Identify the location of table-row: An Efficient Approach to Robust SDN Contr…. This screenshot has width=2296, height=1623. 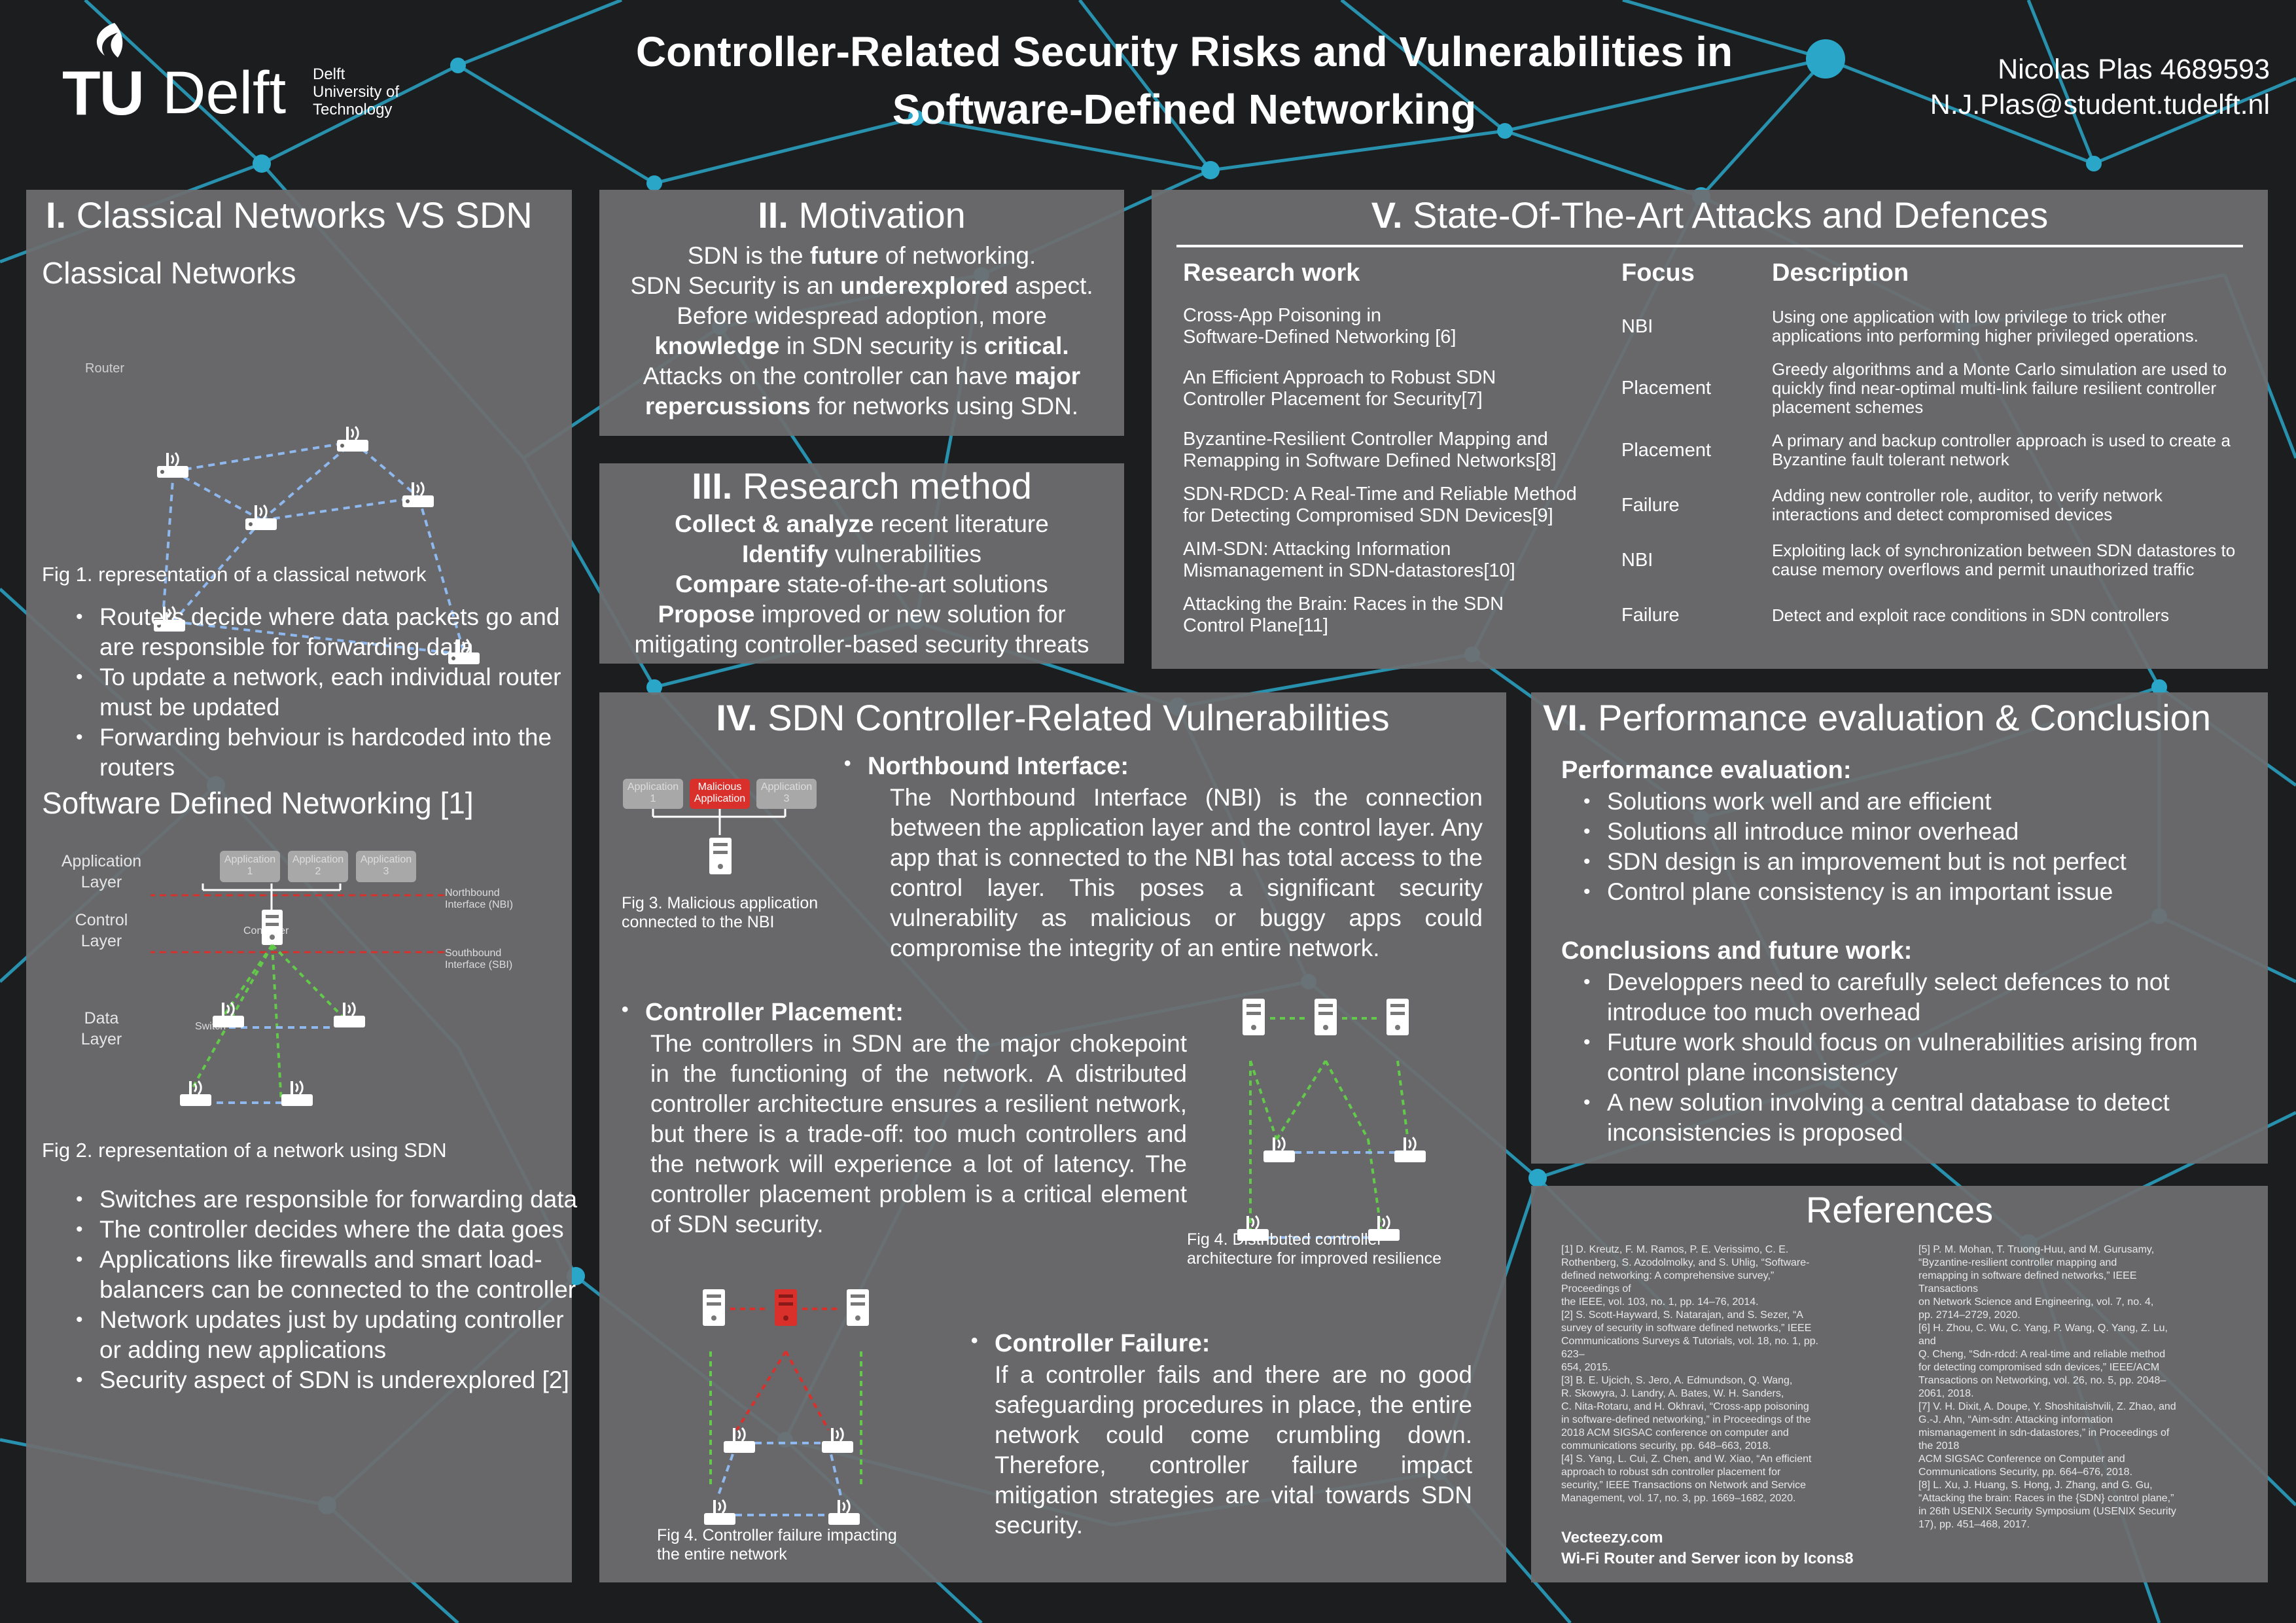
(1713, 389).